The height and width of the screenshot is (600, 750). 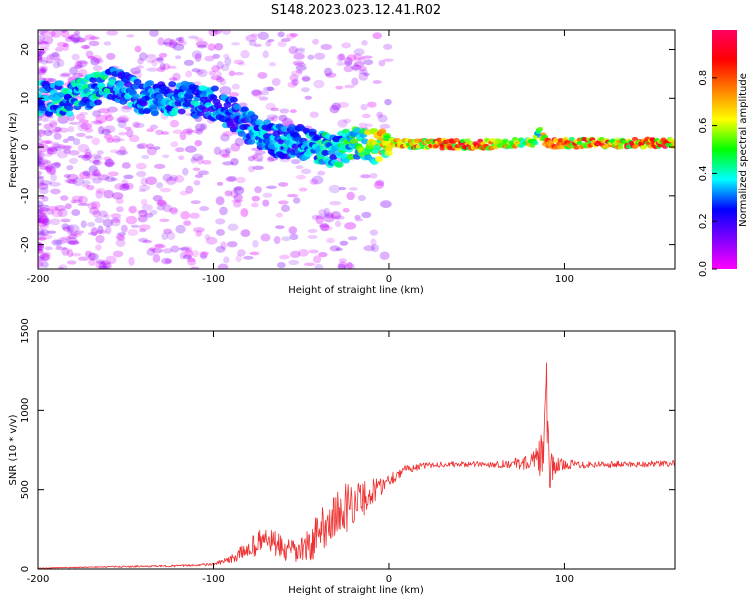 I want to click on snr-x-label: Height of straight line (km), so click(x=356, y=590).